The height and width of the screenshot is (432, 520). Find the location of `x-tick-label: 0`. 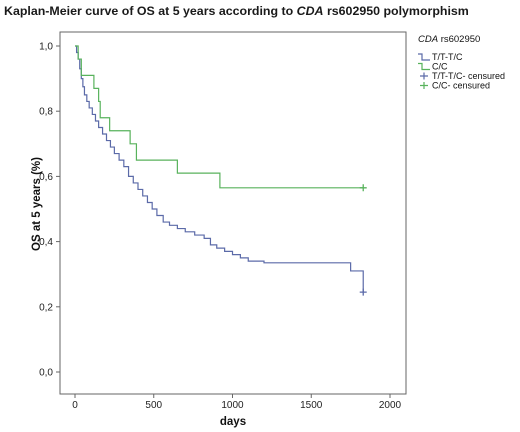

x-tick-label: 0 is located at coordinates (75, 405).